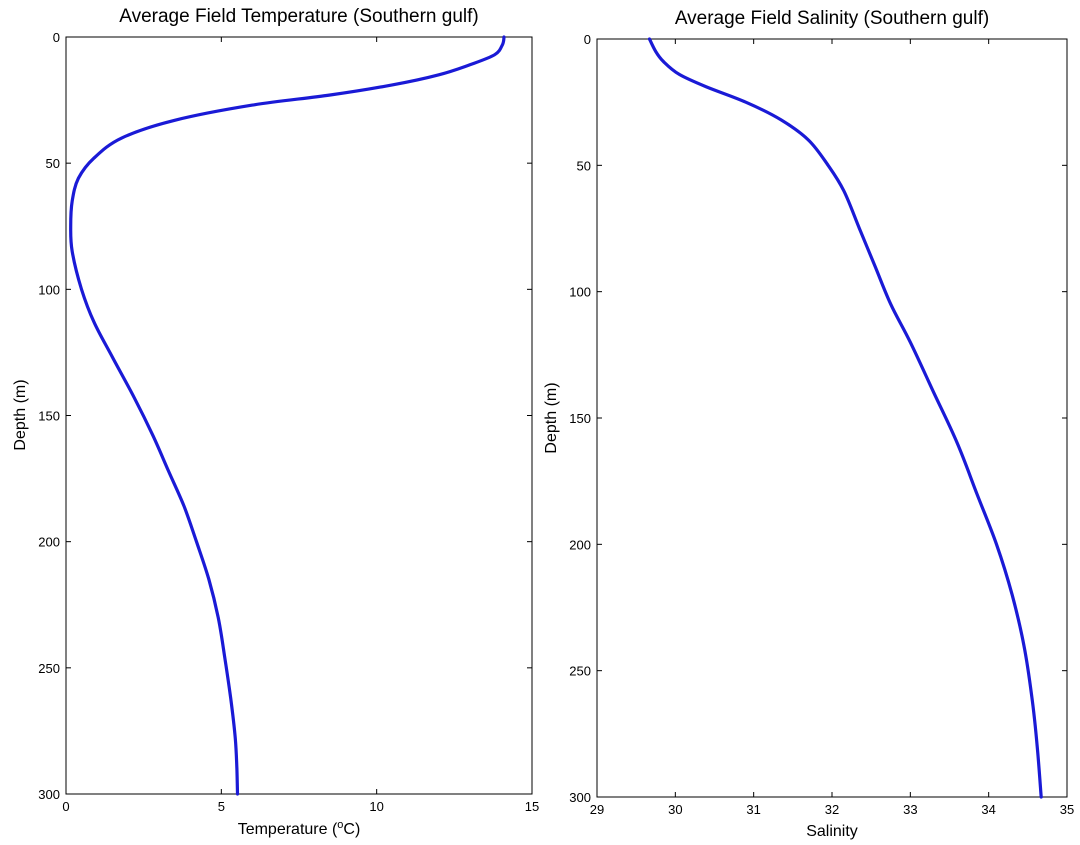 The height and width of the screenshot is (845, 1080). Describe the element at coordinates (56, 37) in the screenshot. I see `temperature-y-tick-label: 0` at that location.